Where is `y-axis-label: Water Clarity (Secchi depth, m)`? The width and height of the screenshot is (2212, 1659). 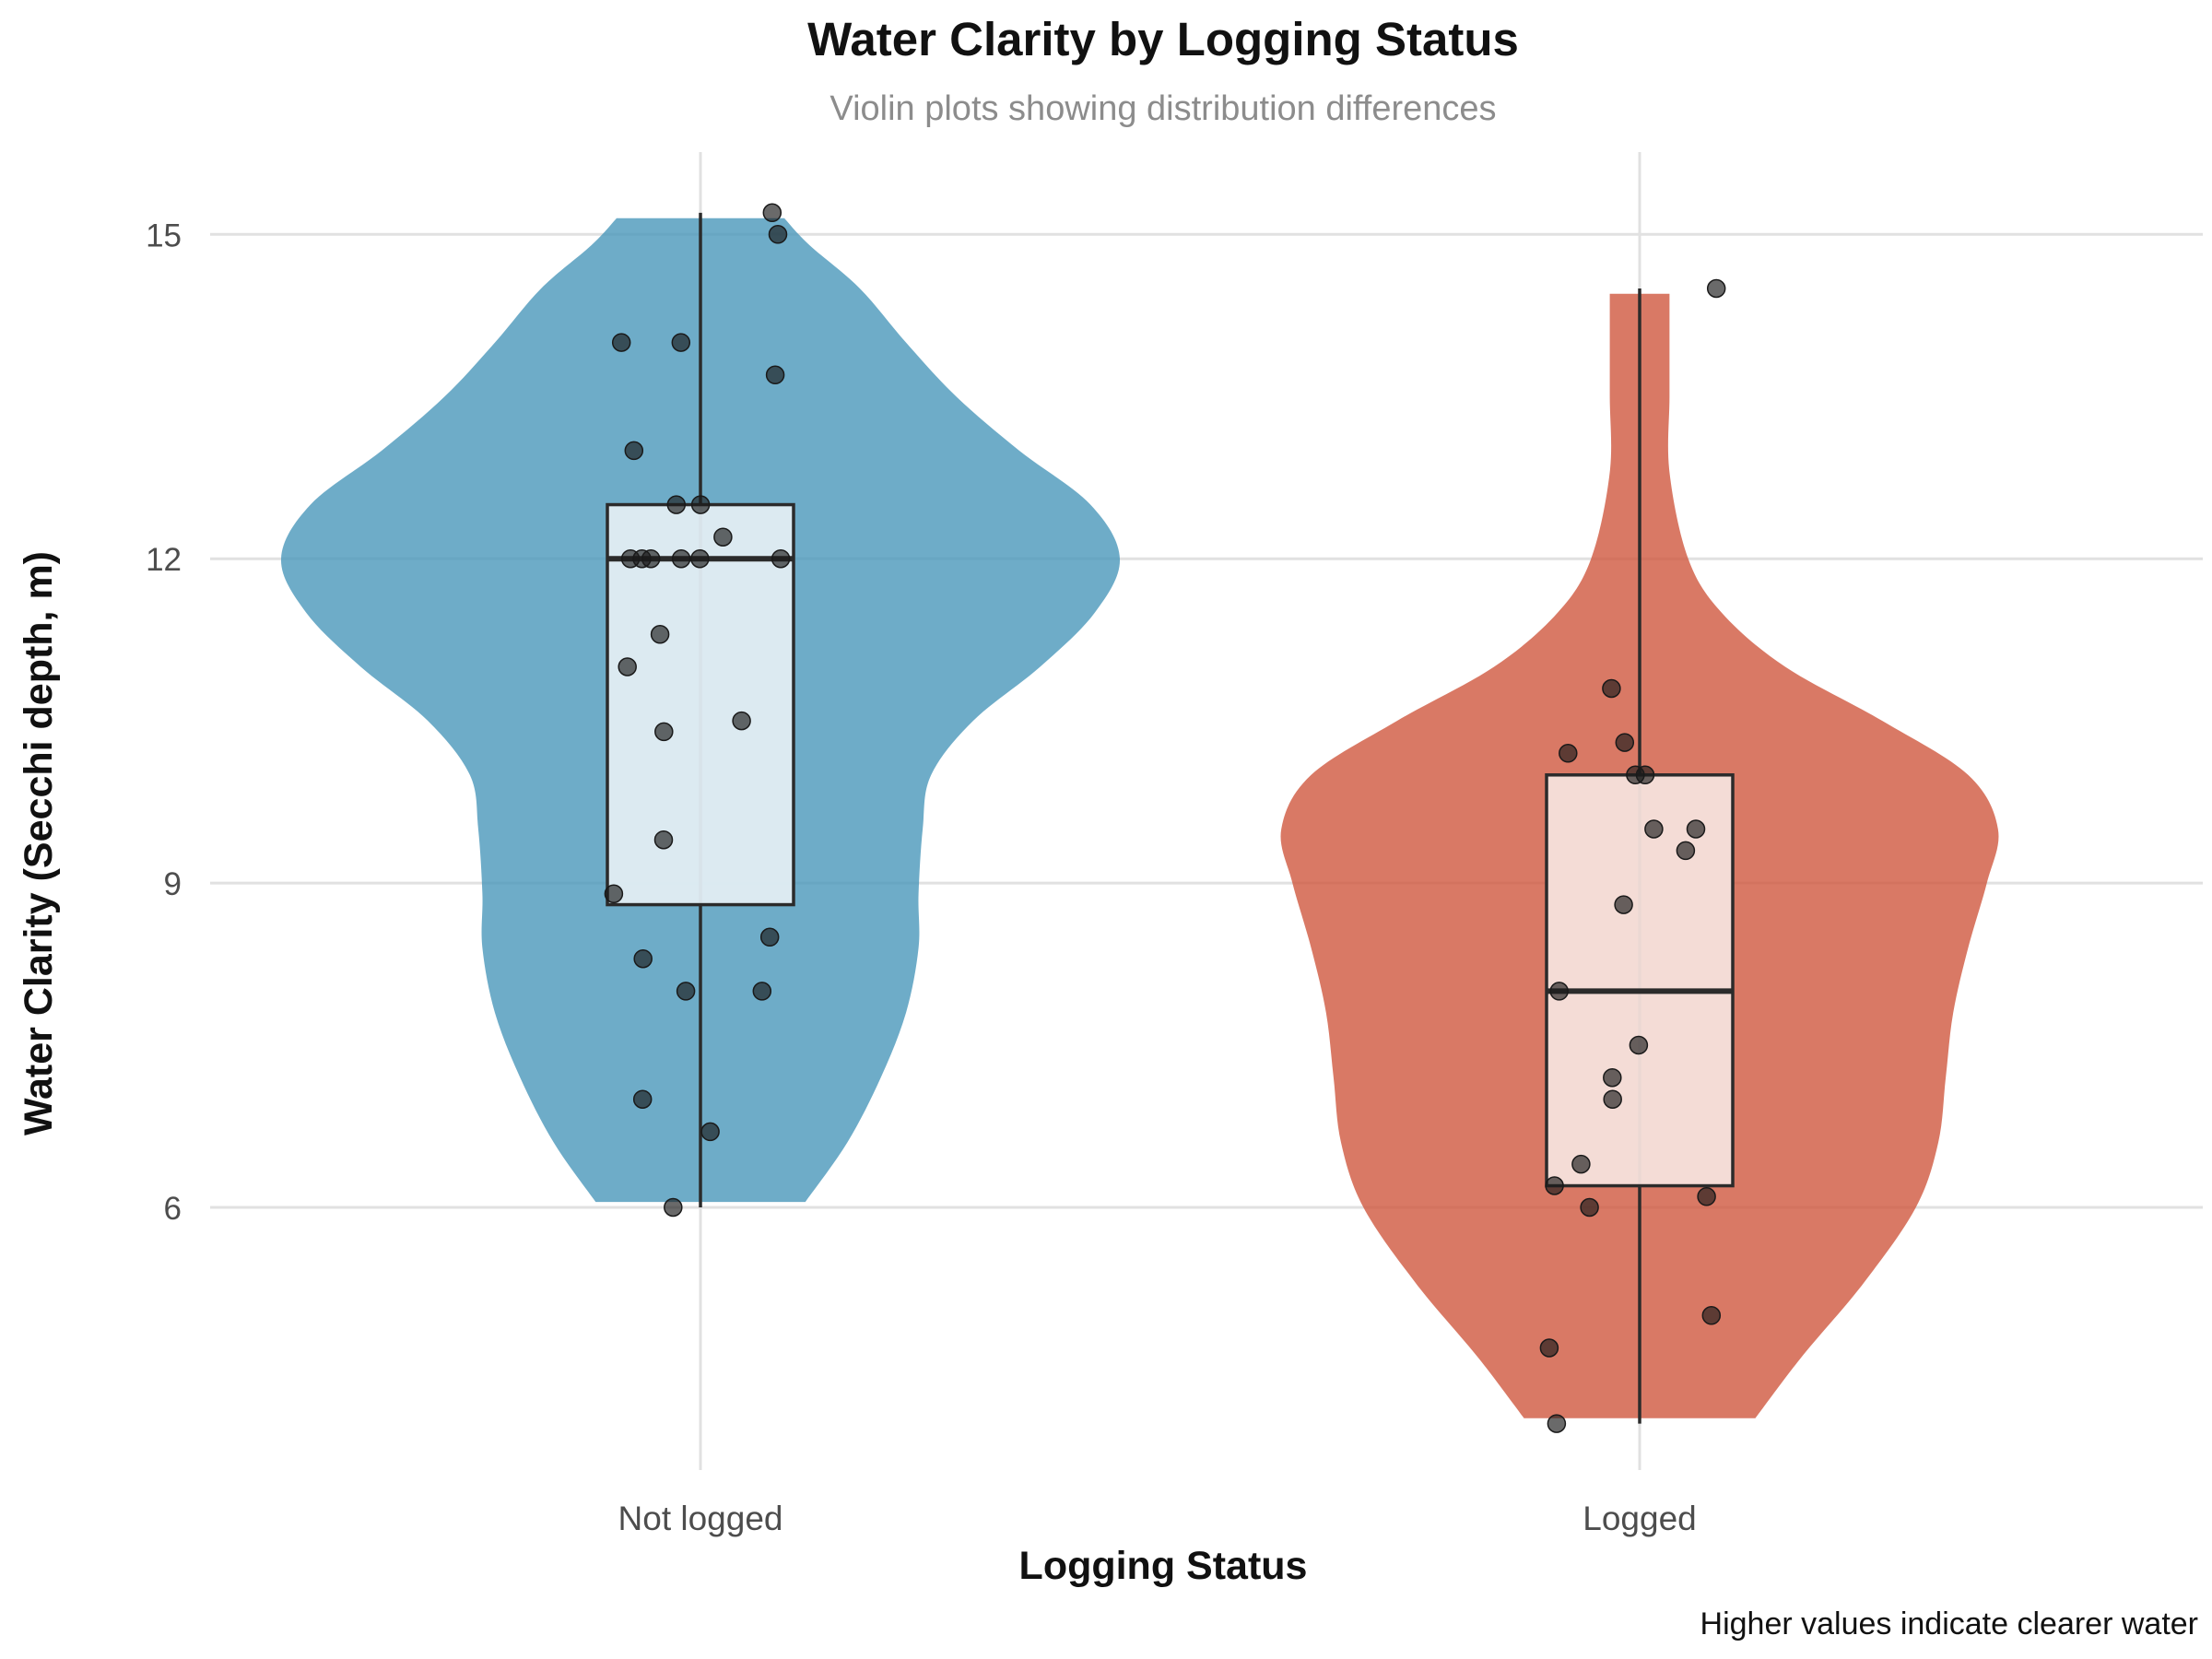
y-axis-label: Water Clarity (Secchi depth, m) is located at coordinates (39, 843).